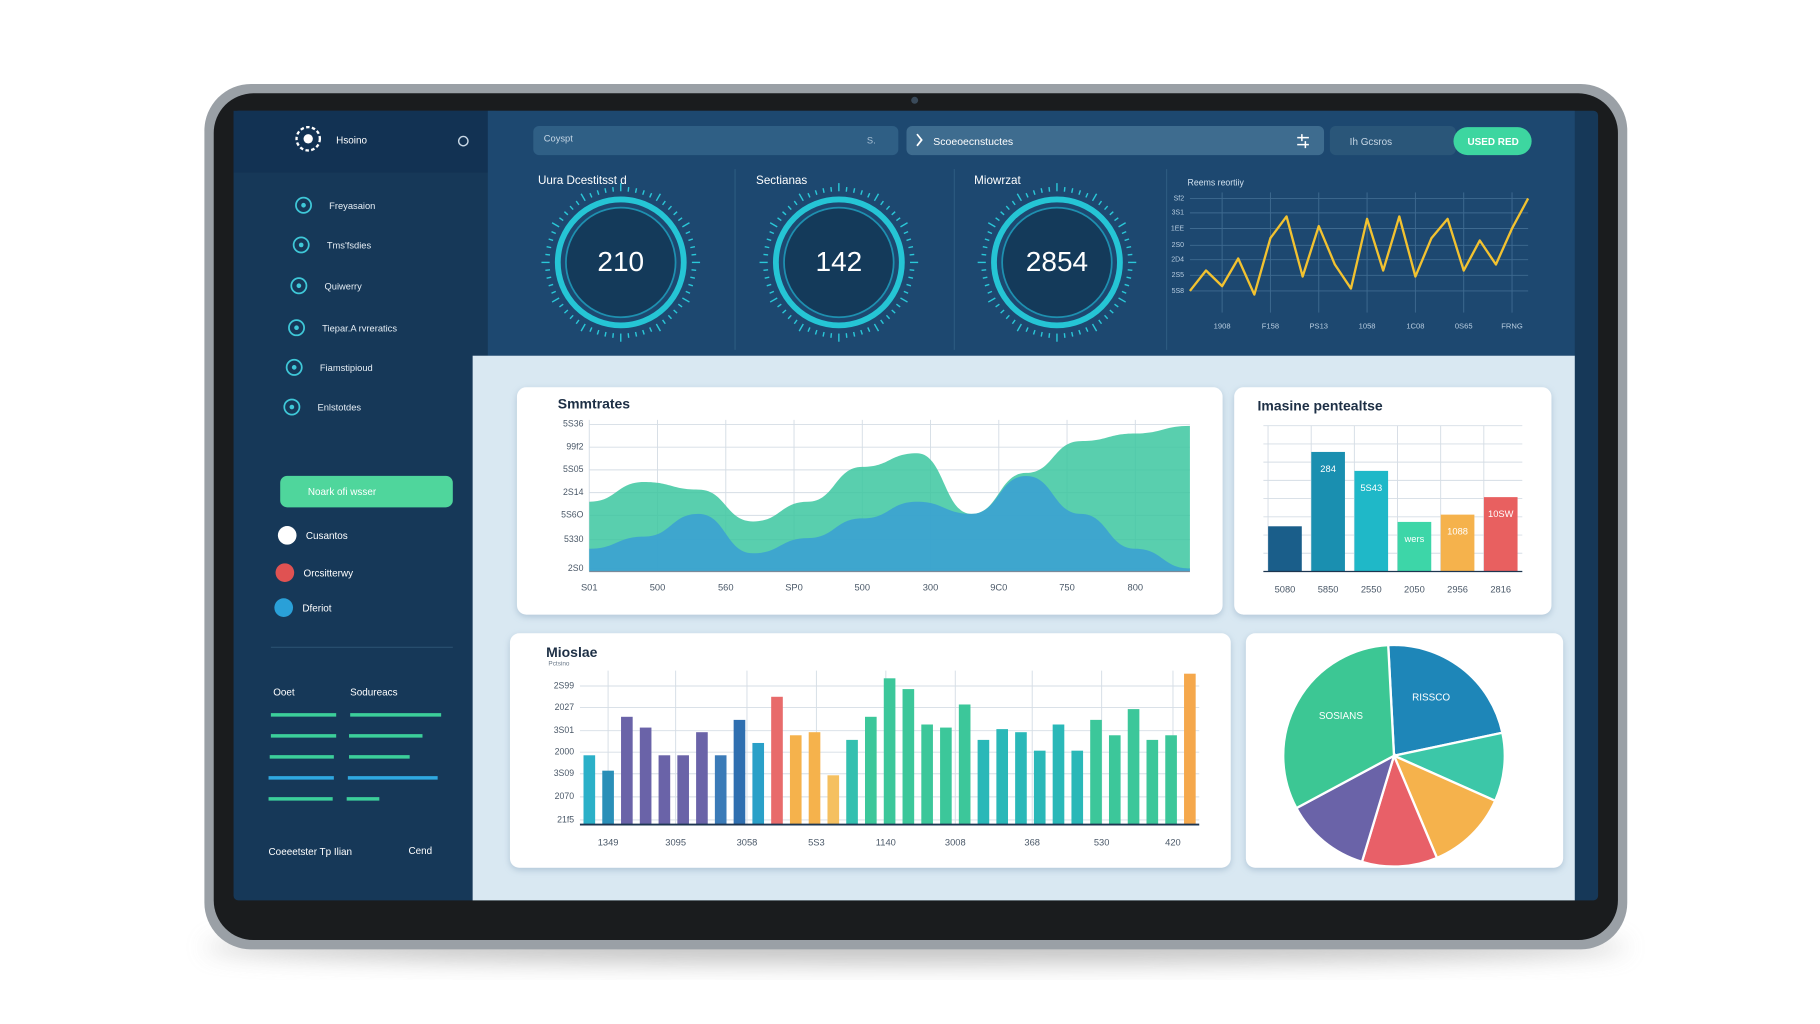 The width and height of the screenshot is (1820, 1024). Describe the element at coordinates (781, 180) in the screenshot. I see `gauge-title: Sectianas` at that location.